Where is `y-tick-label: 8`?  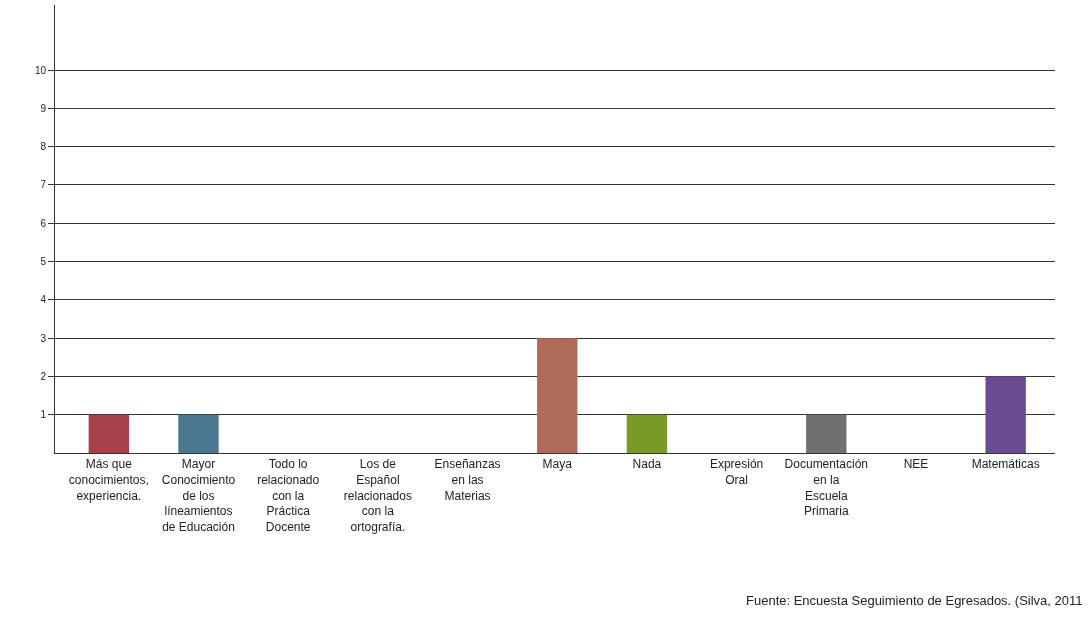 y-tick-label: 8 is located at coordinates (43, 147).